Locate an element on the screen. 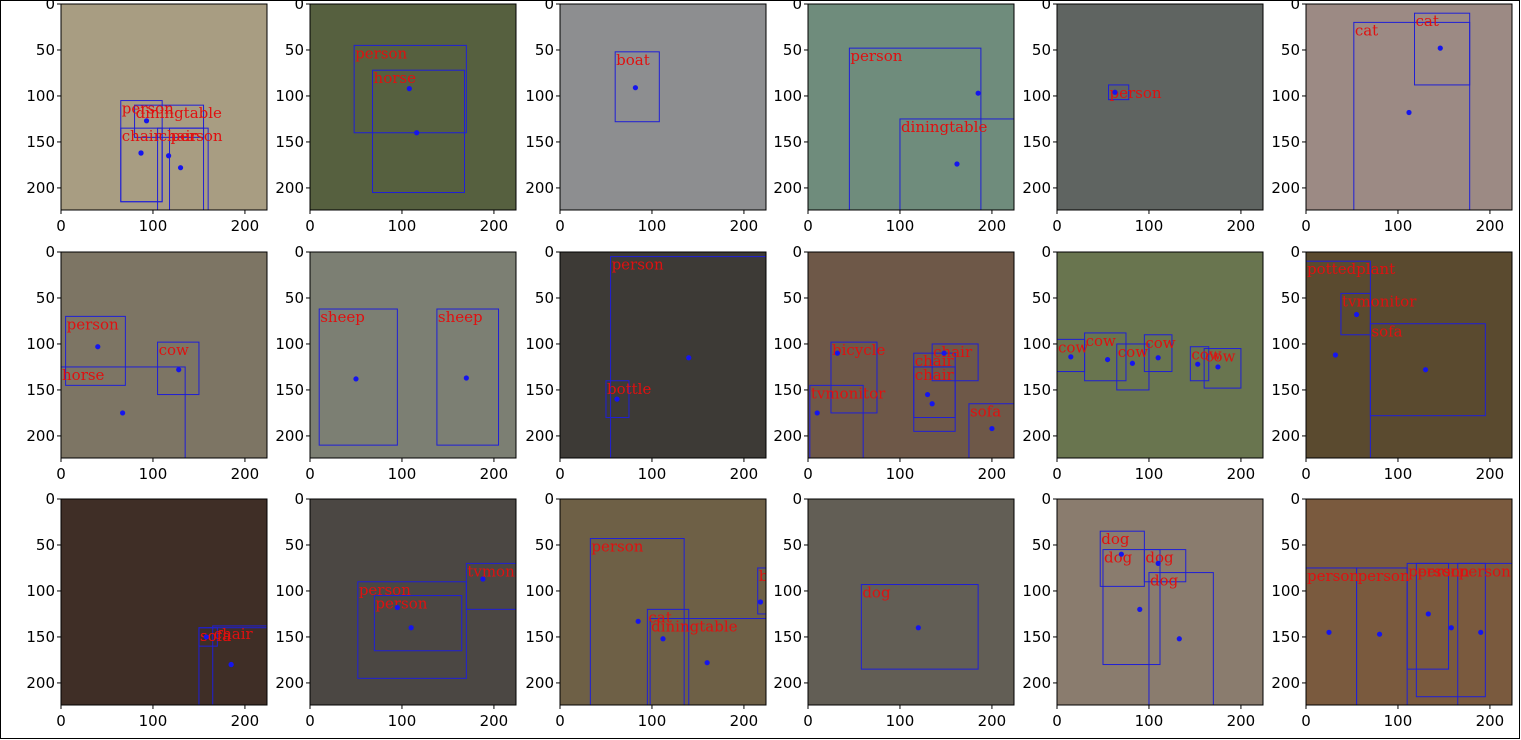  panel-4: person diningtable 0 100 200 0 50 100 150 200 is located at coordinates (894, 117).